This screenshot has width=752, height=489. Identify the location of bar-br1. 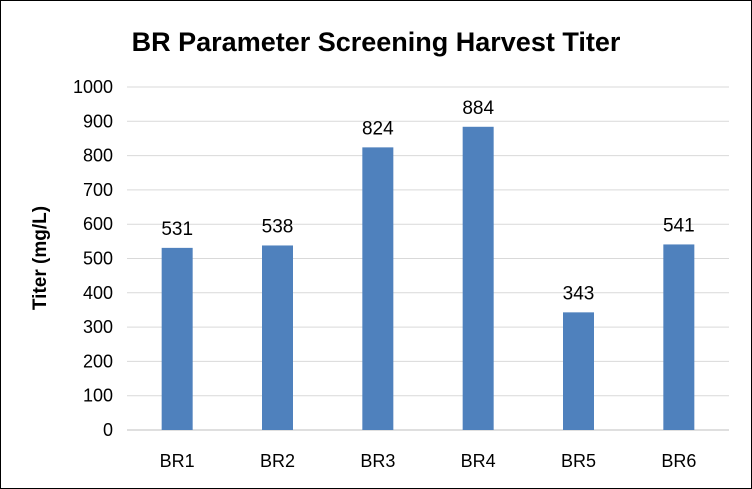
(177, 338).